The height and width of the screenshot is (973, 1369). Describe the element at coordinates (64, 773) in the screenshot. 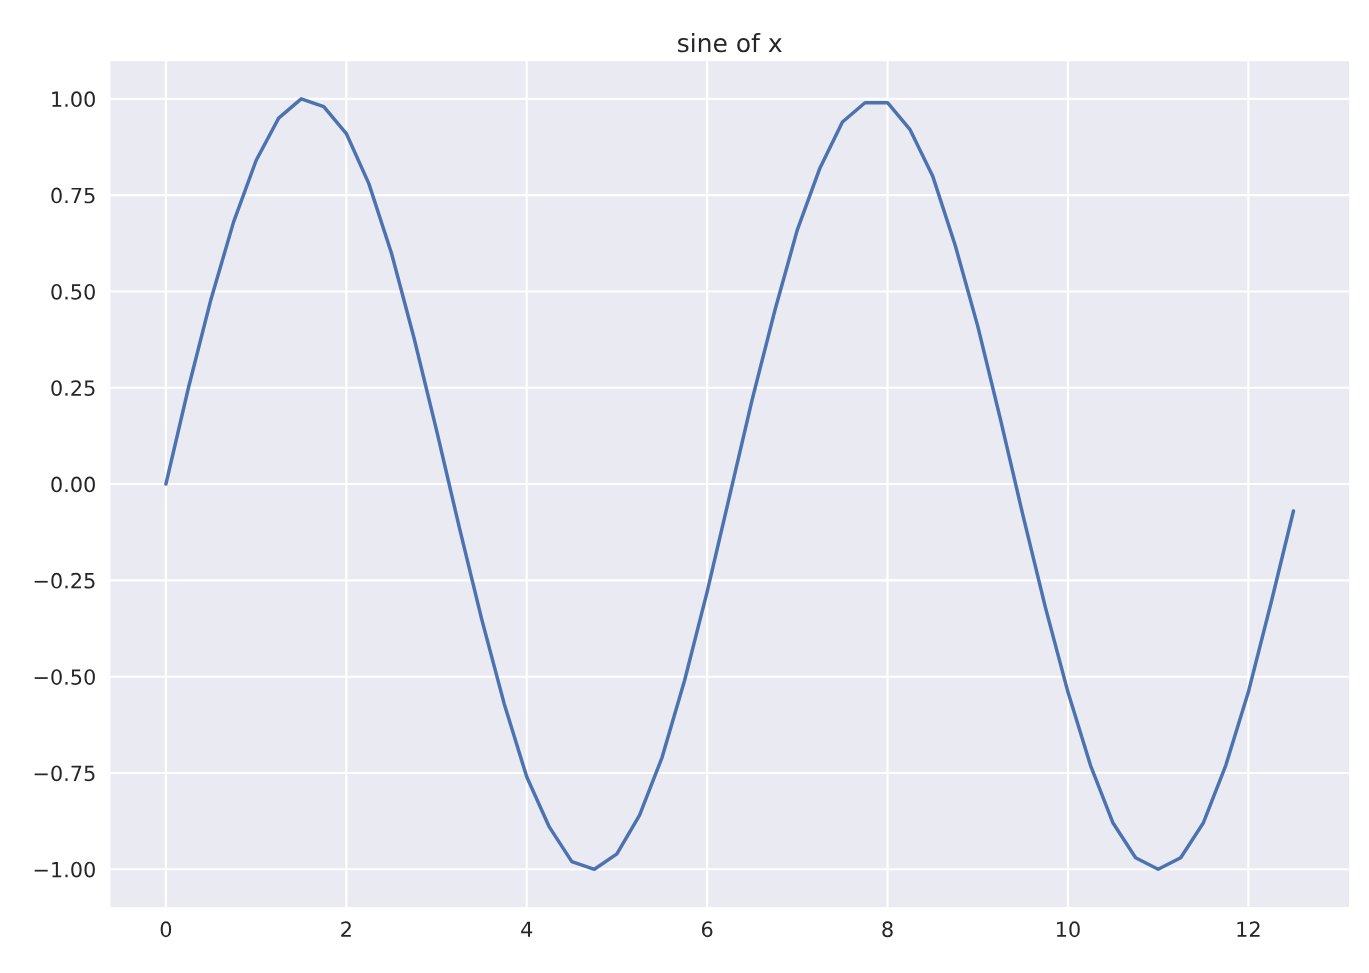

I see `y-tick-label: −0.75` at that location.